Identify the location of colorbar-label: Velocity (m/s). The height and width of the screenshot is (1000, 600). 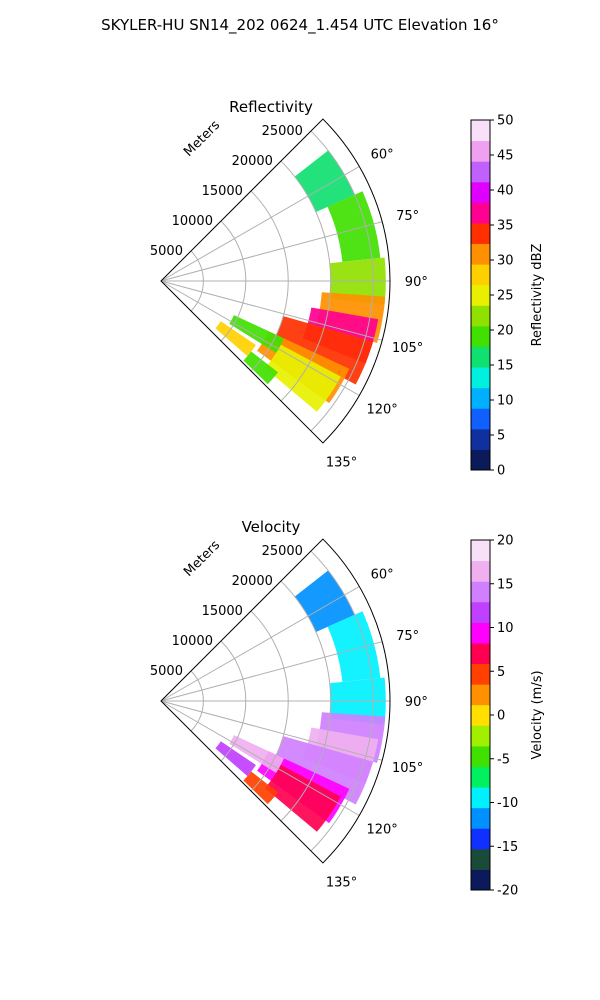
(537, 714).